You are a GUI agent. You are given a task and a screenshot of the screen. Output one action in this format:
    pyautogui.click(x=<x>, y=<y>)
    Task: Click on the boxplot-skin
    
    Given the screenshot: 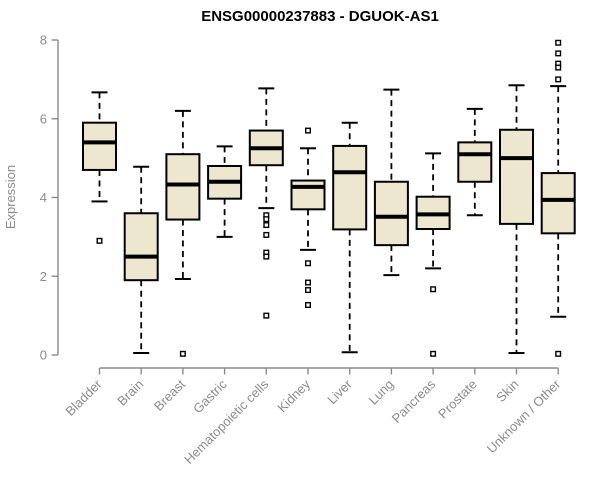 What is the action you would take?
    pyautogui.click(x=516, y=219)
    